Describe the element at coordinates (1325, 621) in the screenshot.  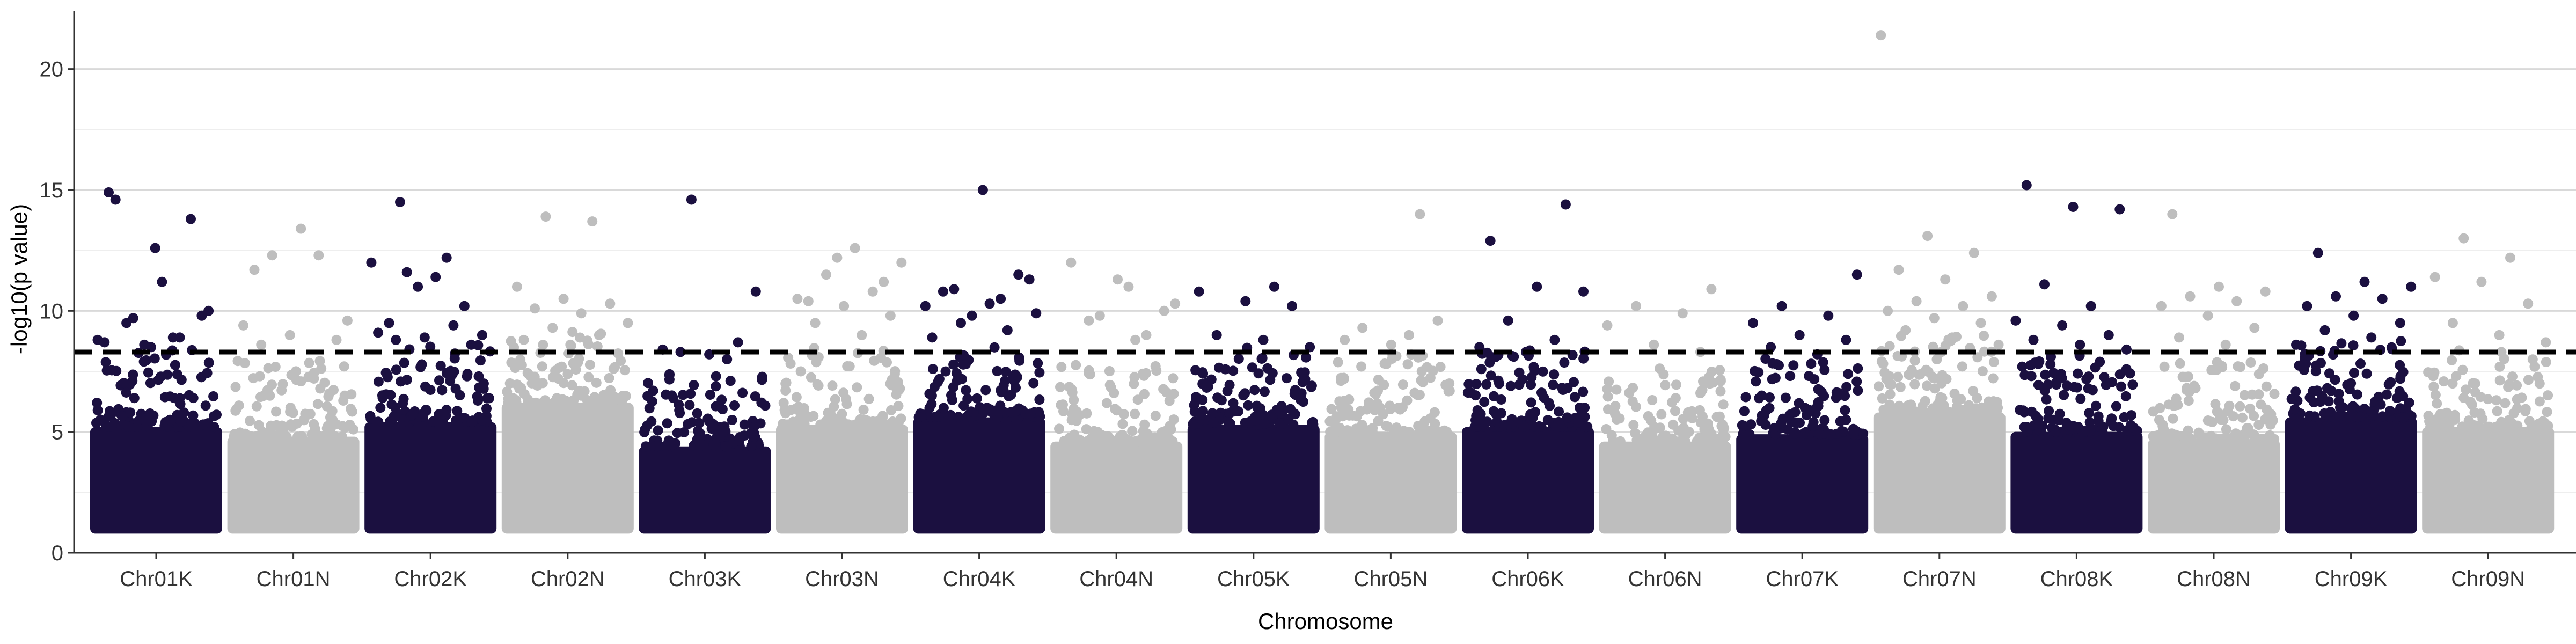
I see `x-axis-title: Chromosome` at that location.